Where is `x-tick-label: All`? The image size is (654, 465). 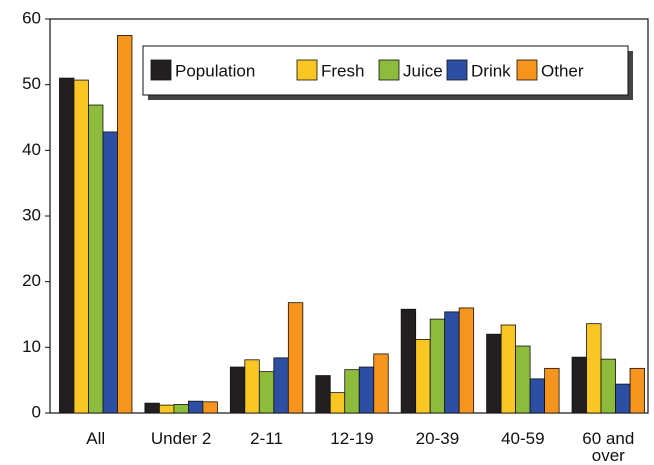 x-tick-label: All is located at coordinates (96, 438).